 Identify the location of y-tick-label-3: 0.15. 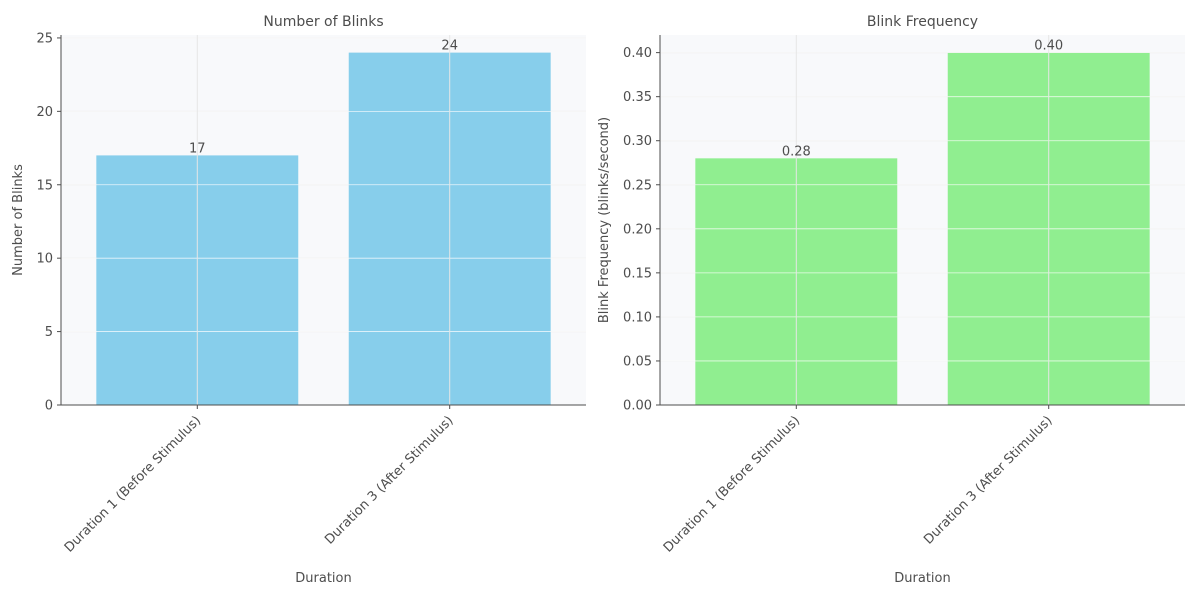
(637, 273).